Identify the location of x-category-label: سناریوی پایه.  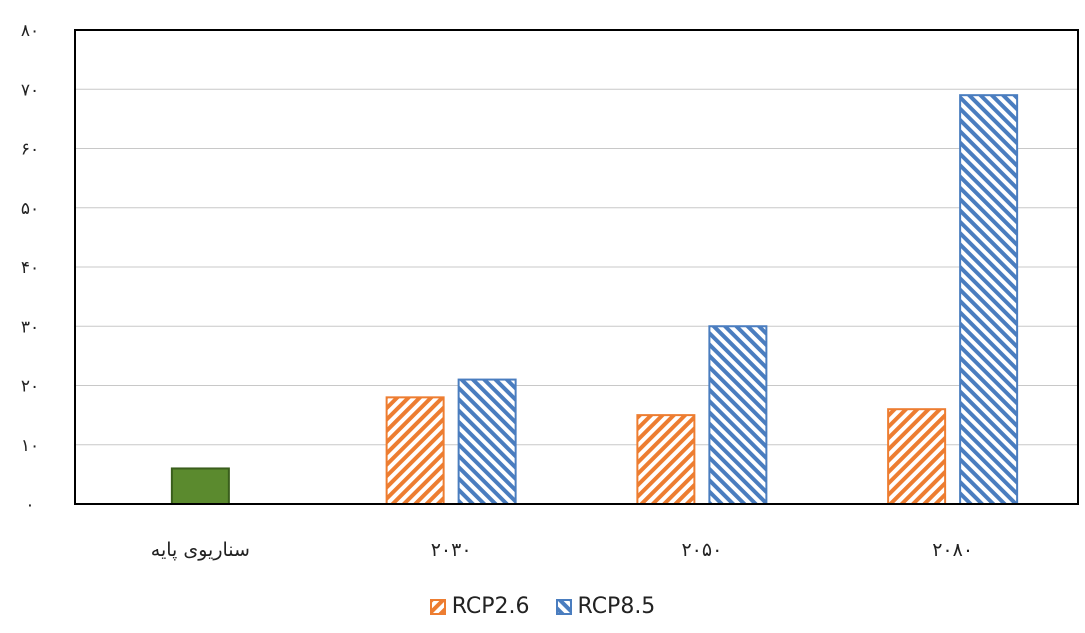
(200, 550).